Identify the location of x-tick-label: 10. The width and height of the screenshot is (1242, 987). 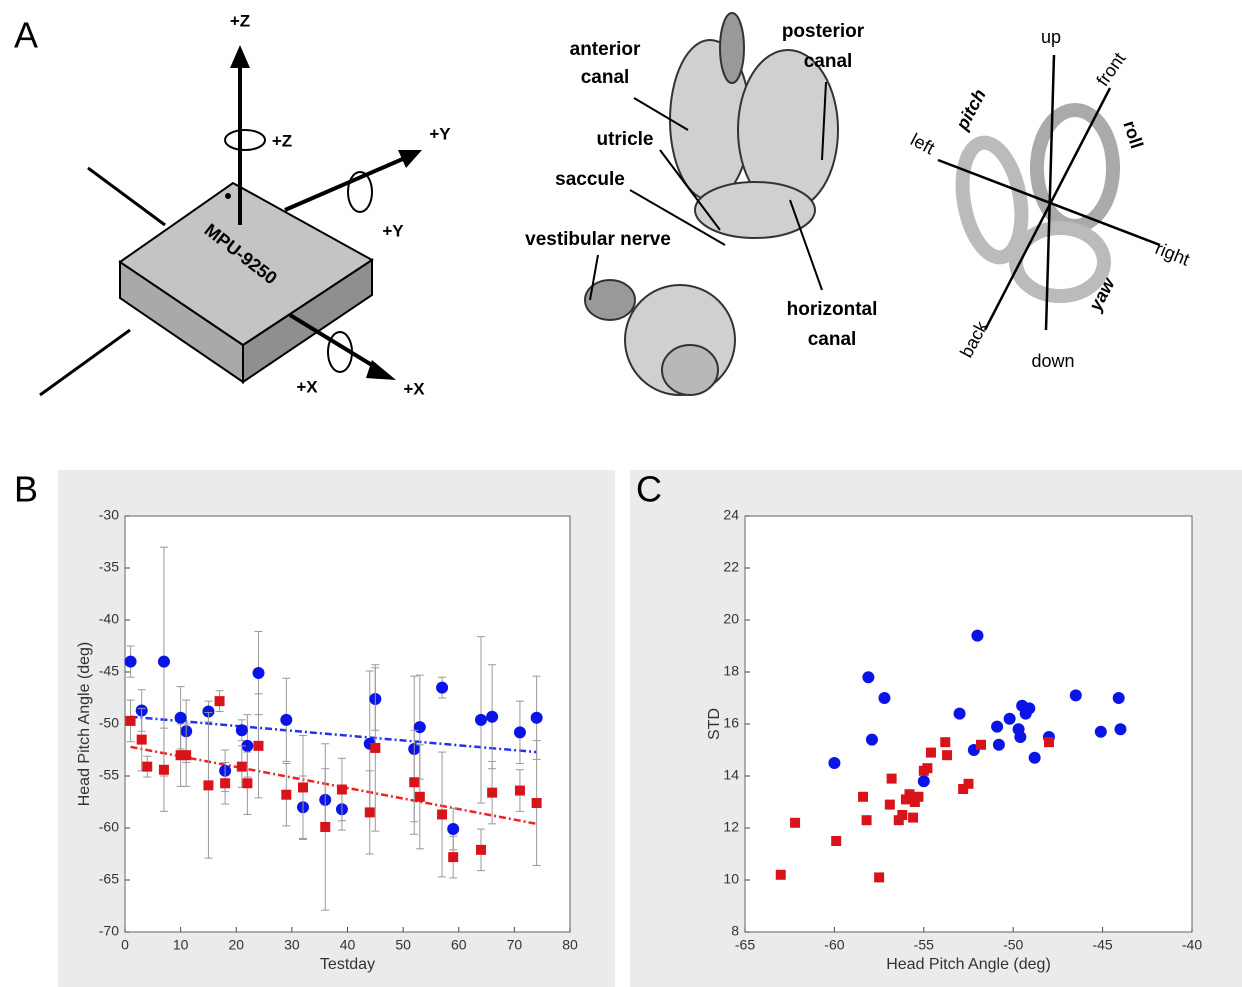
(181, 945).